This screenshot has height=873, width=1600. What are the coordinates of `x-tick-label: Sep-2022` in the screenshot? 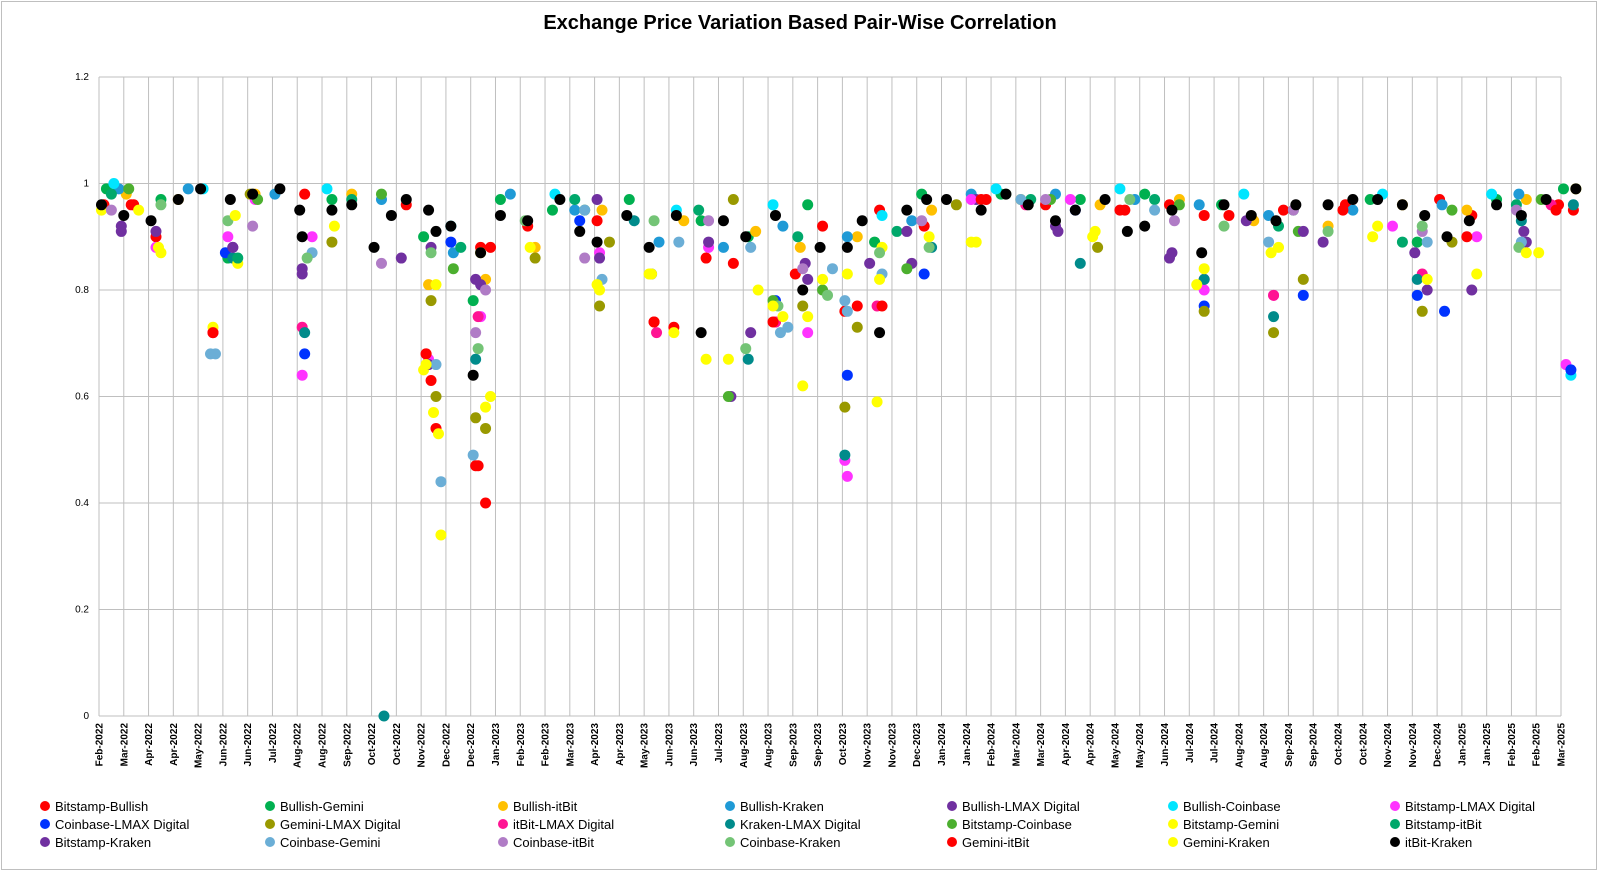 It's located at (347, 745).